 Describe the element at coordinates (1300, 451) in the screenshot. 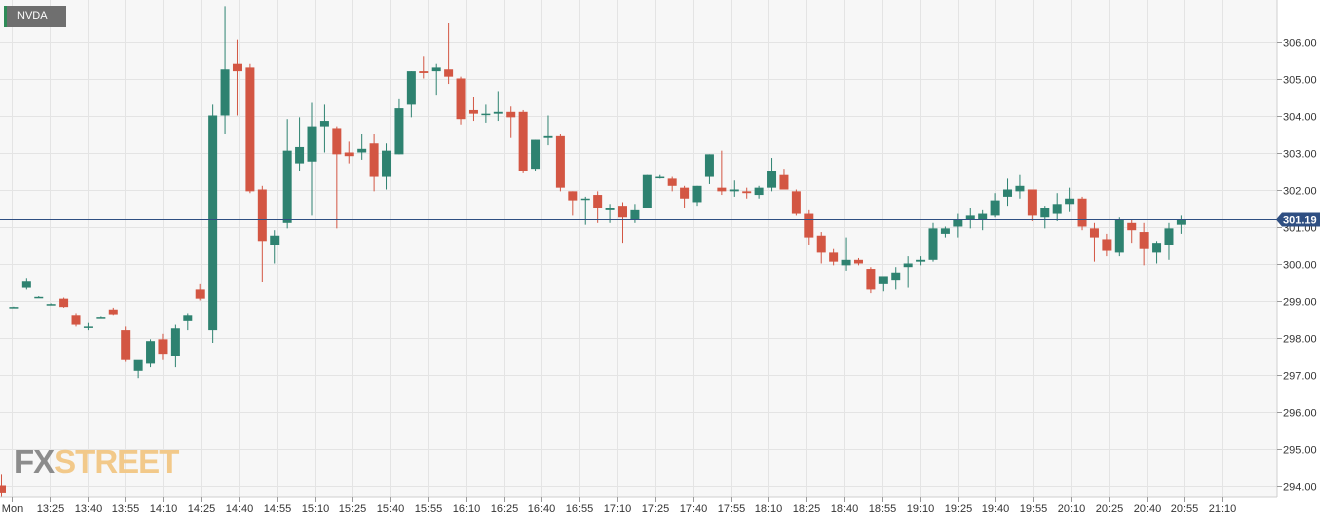

I see `y-tick-label: 295.00` at that location.